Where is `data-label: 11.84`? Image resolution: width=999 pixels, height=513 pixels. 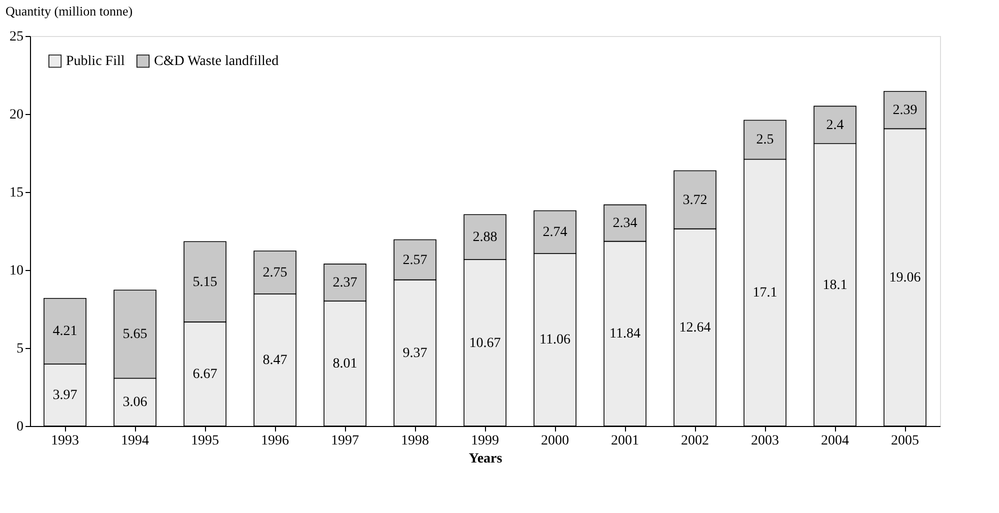 data-label: 11.84 is located at coordinates (625, 334).